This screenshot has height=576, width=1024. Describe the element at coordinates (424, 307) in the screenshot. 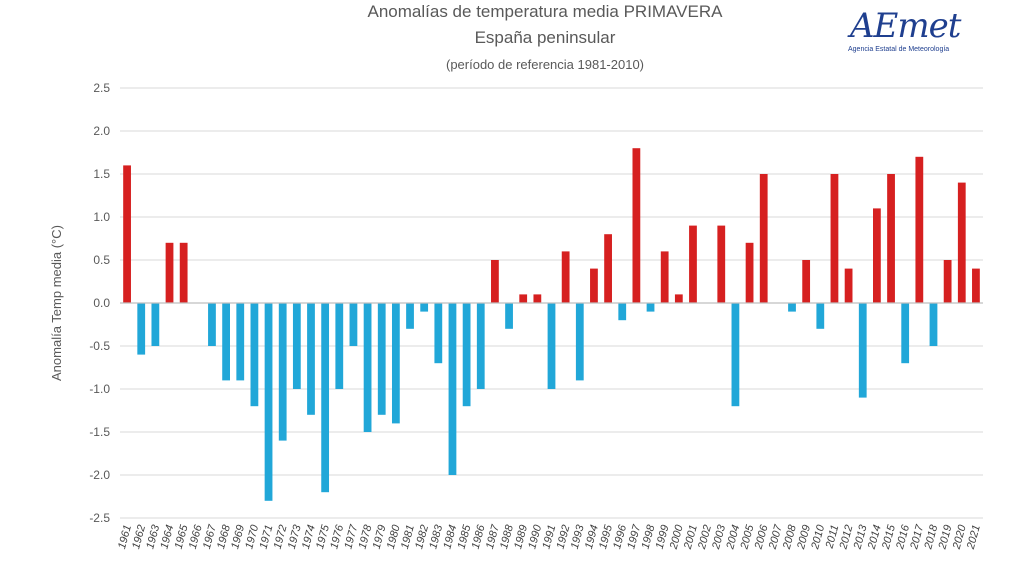

I see `bar-1982` at that location.